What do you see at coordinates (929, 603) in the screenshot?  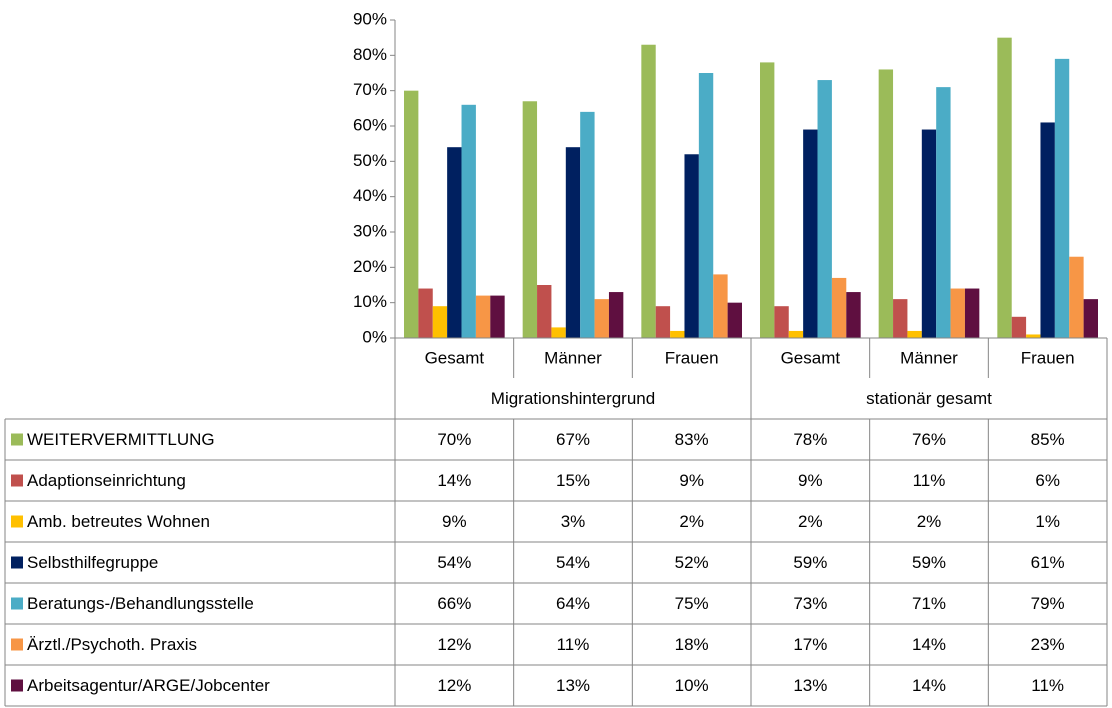 I see `table-value: 71%` at bounding box center [929, 603].